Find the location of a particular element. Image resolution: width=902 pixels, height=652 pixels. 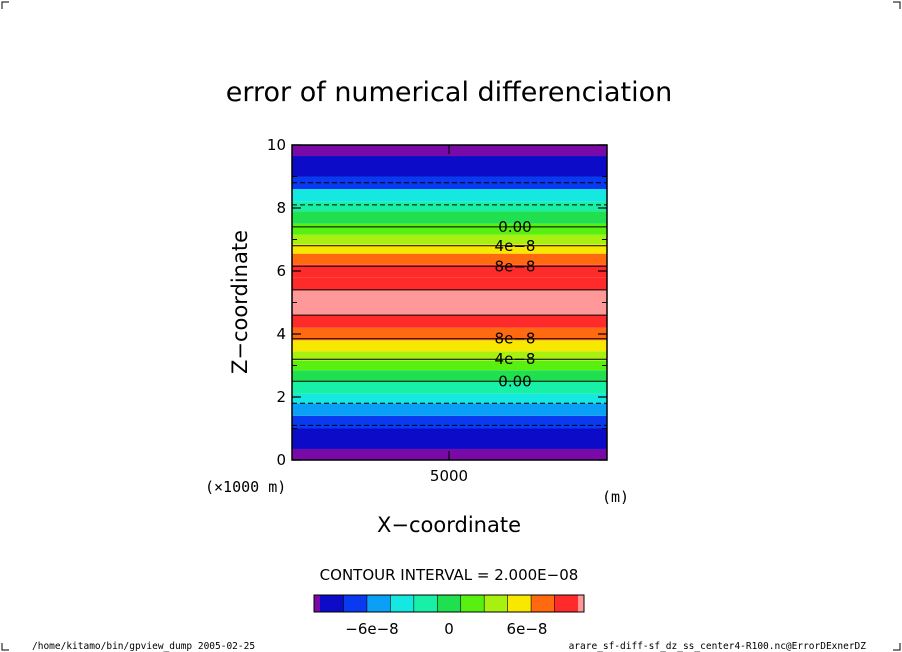

y-tick-label: 6 is located at coordinates (281, 271).